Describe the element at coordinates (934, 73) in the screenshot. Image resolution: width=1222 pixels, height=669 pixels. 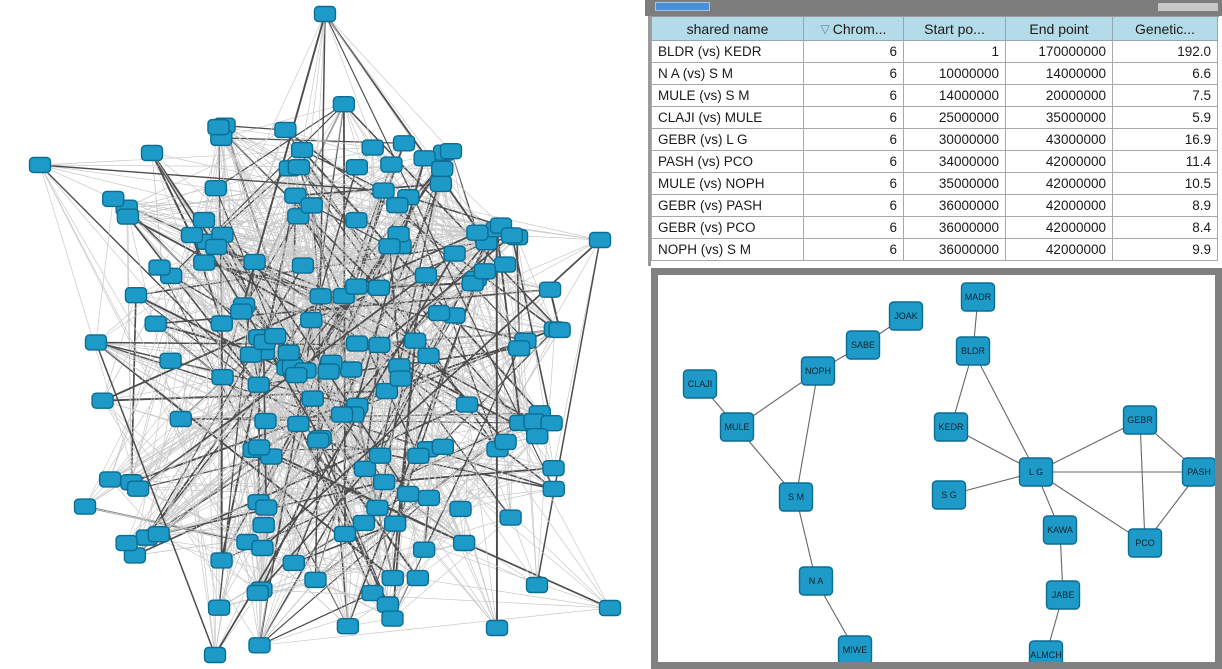
I see `table-row: N A (vs) S M 6 10000000 14000000 6.6` at that location.